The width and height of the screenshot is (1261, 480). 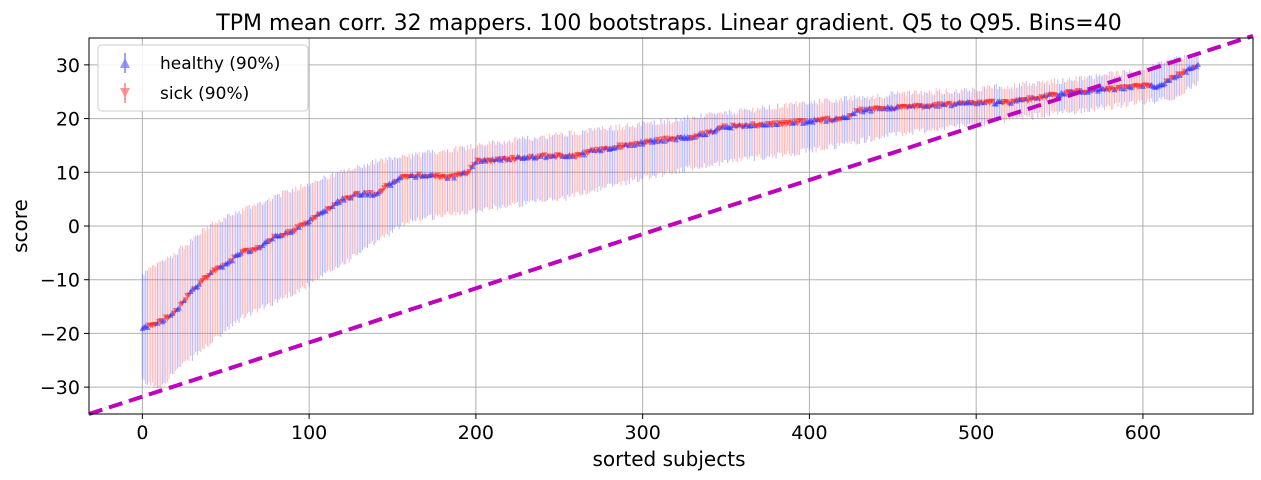 I want to click on legend-sick-label: sick (90%), so click(x=204, y=94).